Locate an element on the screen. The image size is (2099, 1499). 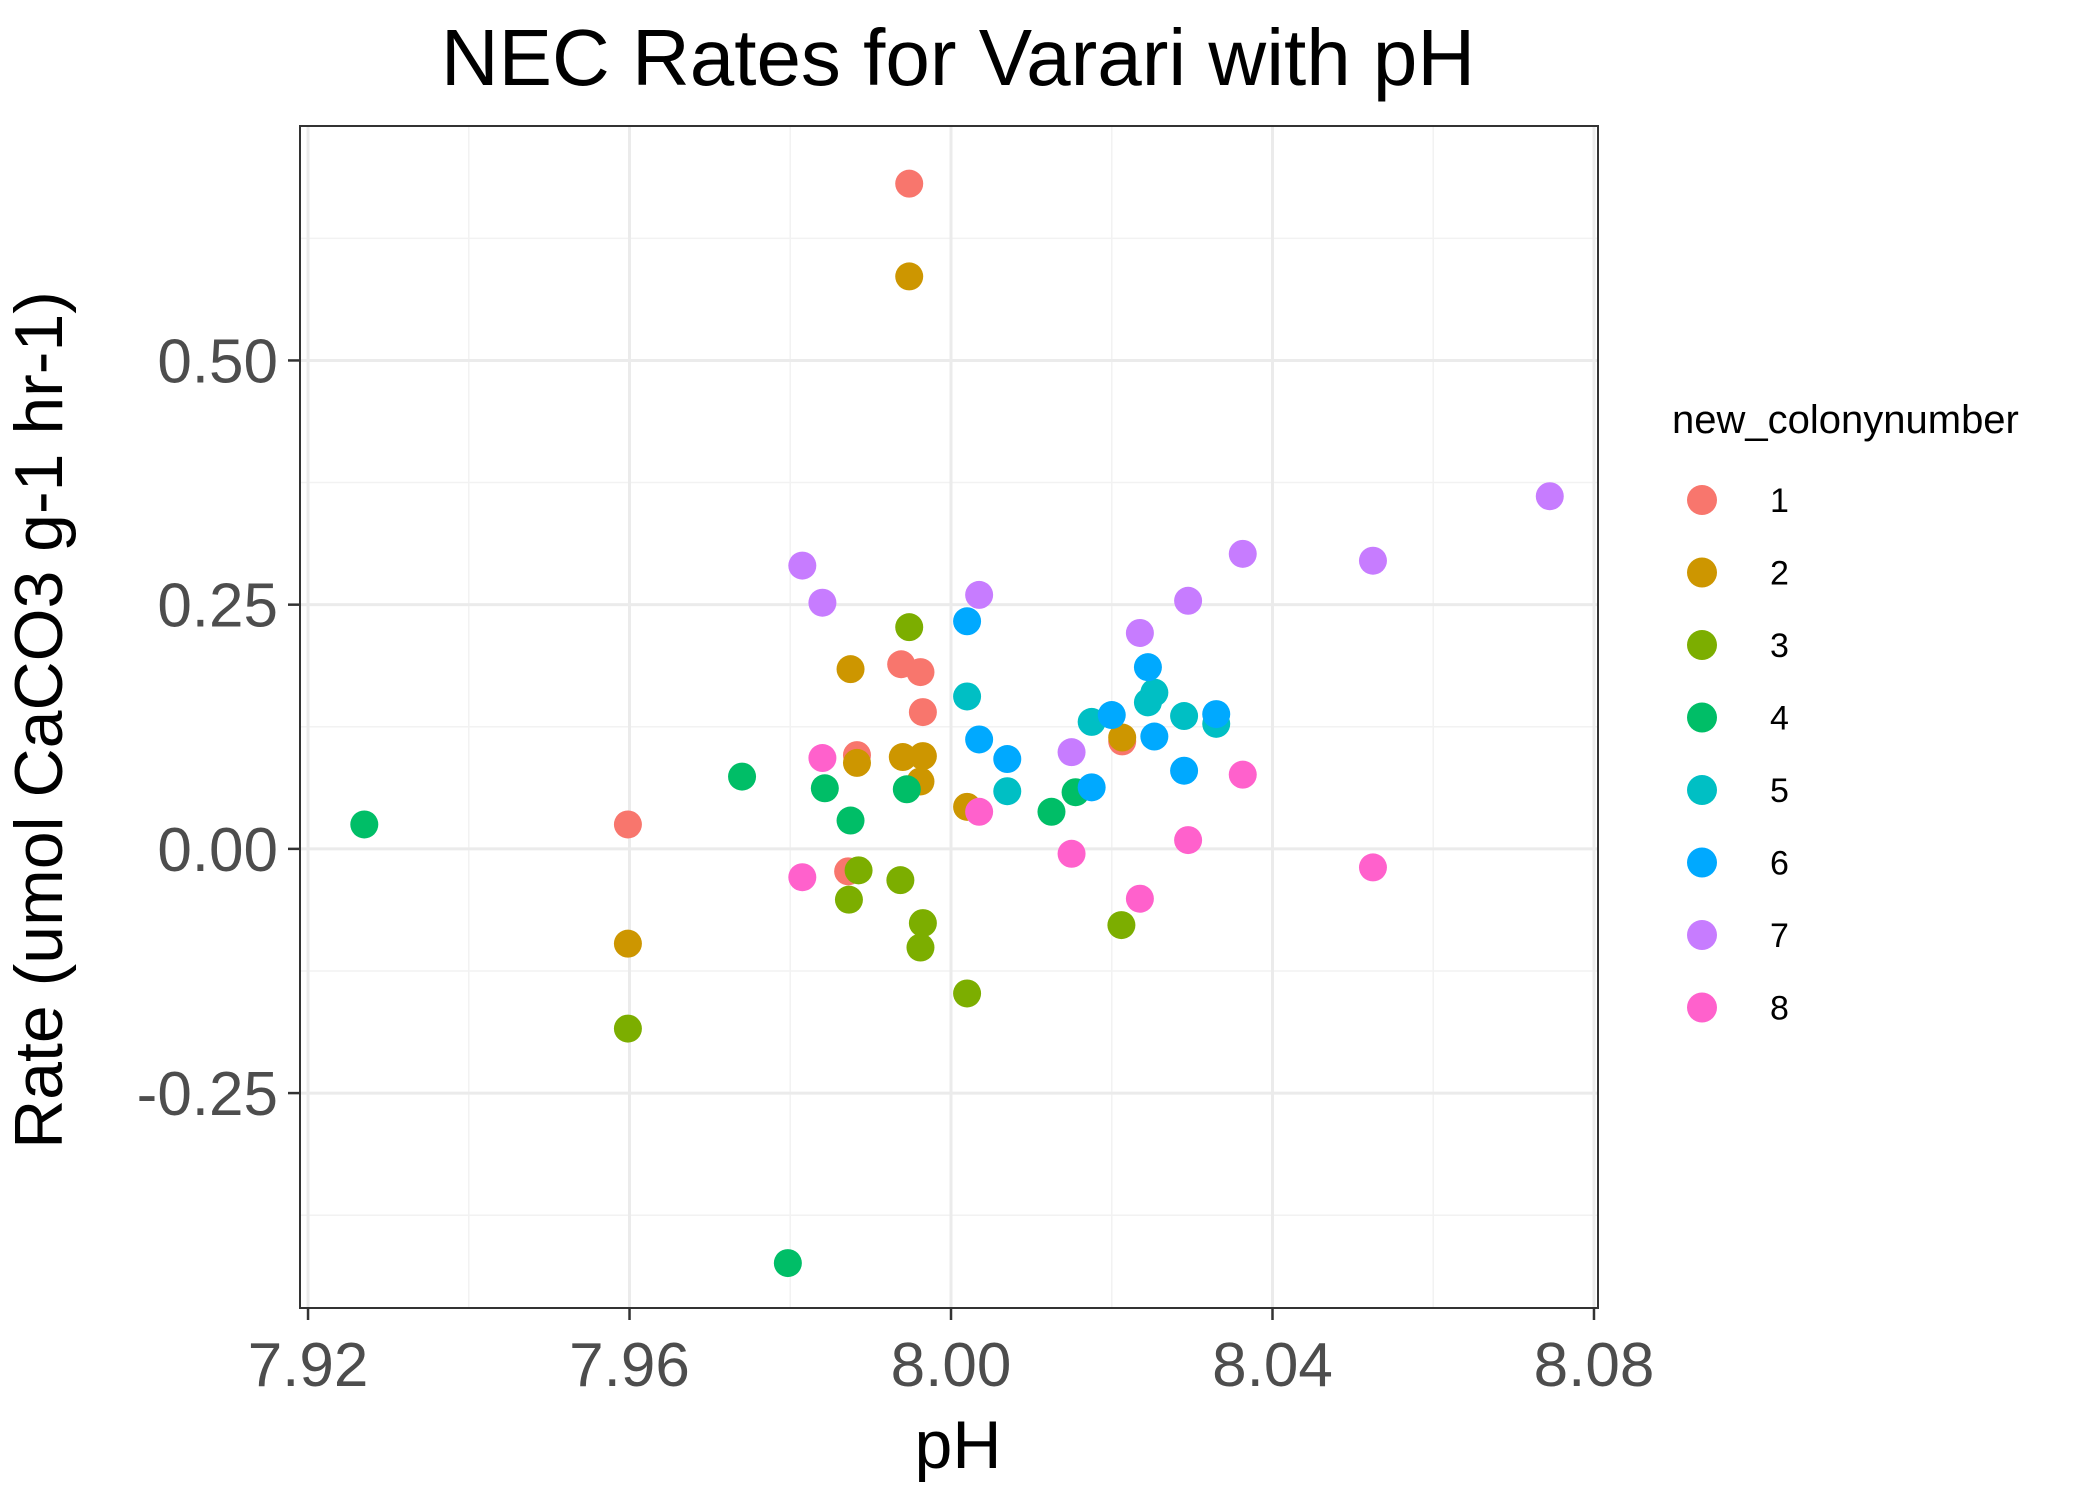
legend-item-5: 5 is located at coordinates (1738, 791).